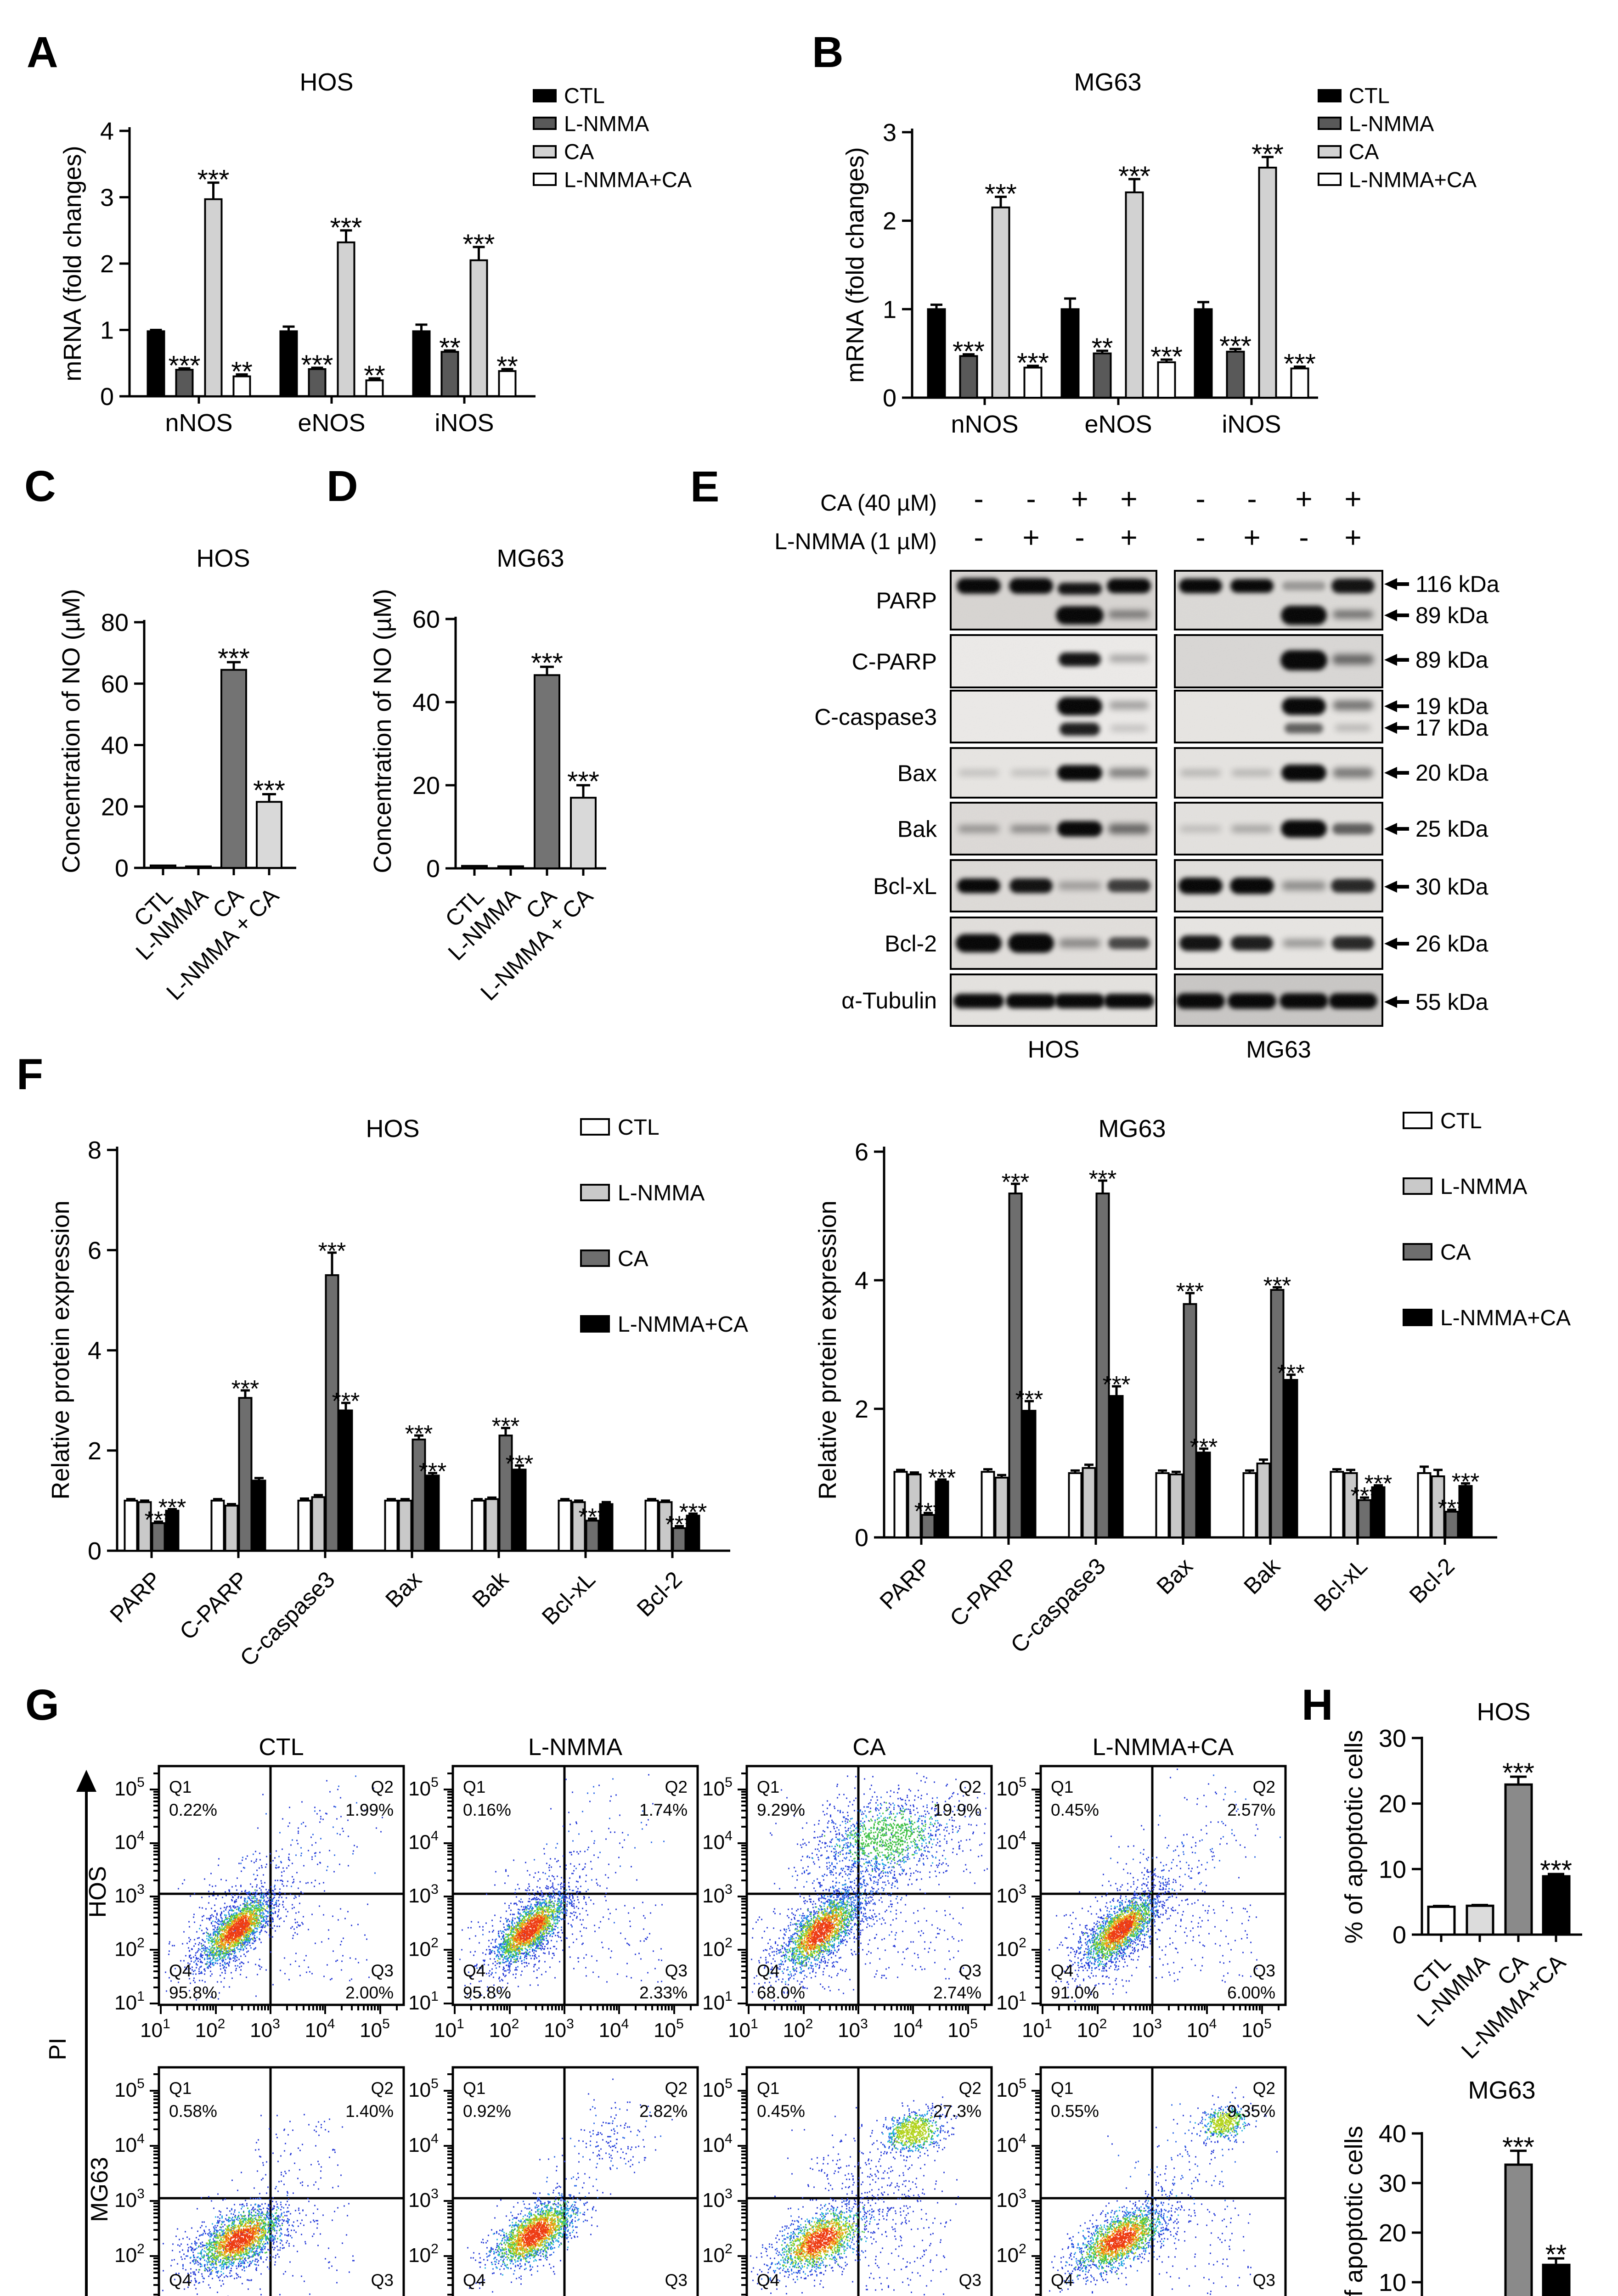  Describe the element at coordinates (957, 2294) in the screenshot. I see `svg-text: 7.01%` at that location.